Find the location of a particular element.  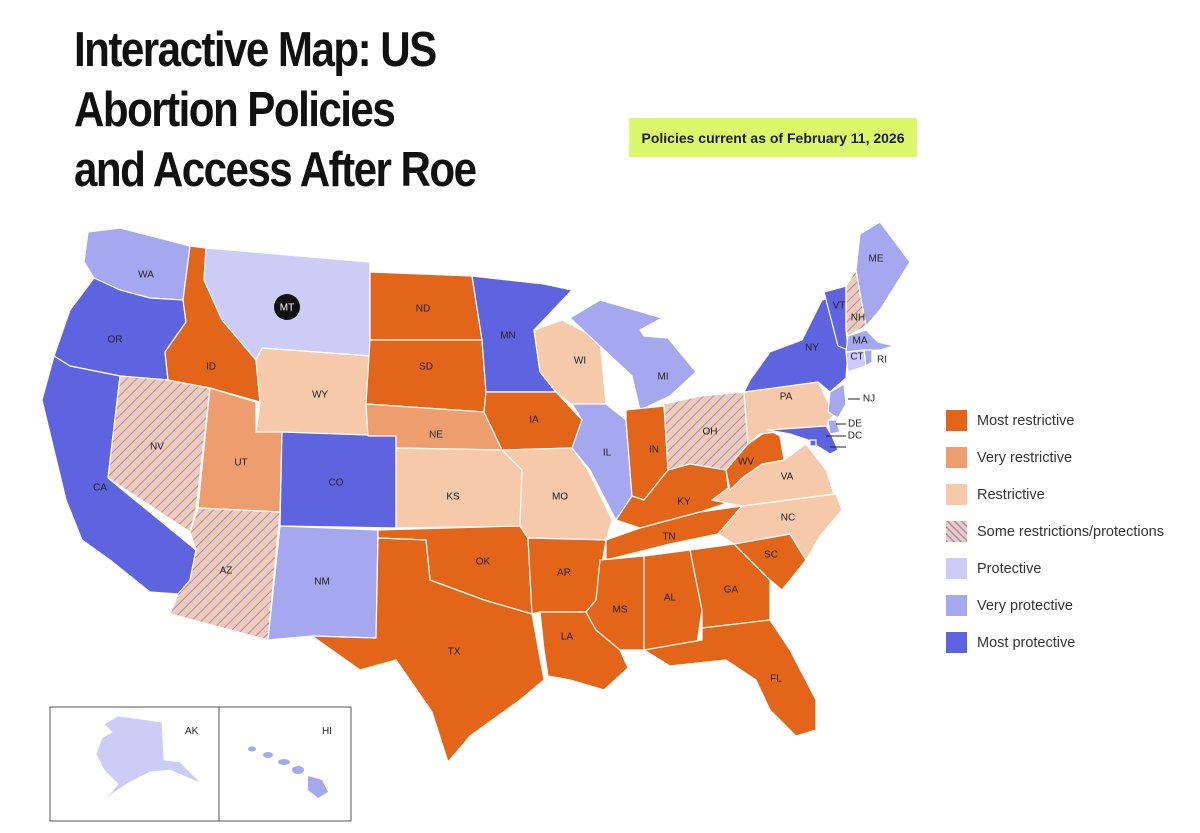

hi-island-big-island is located at coordinates (318, 787).